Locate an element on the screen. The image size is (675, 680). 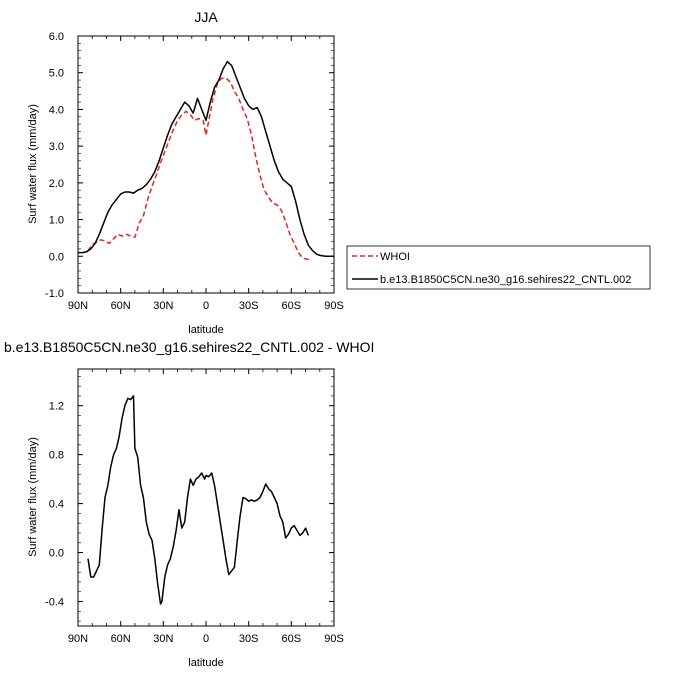
panel-top-xlabel: latitude is located at coordinates (205, 330).